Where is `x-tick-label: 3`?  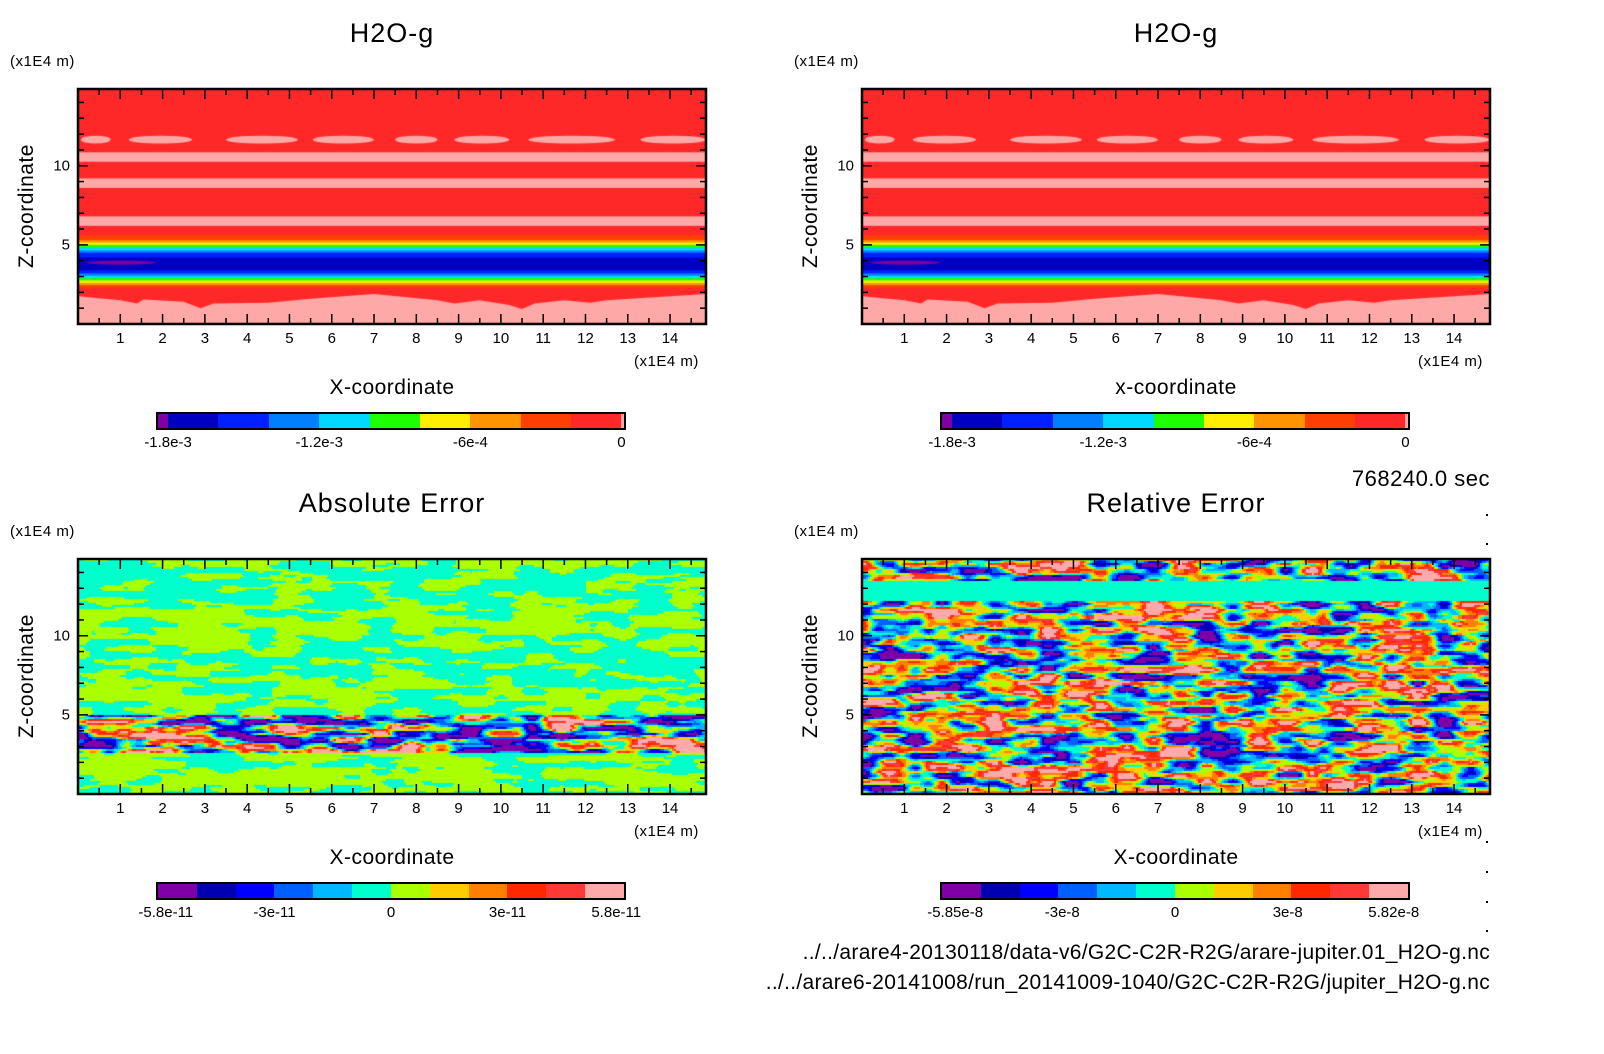
x-tick-label: 3 is located at coordinates (989, 338).